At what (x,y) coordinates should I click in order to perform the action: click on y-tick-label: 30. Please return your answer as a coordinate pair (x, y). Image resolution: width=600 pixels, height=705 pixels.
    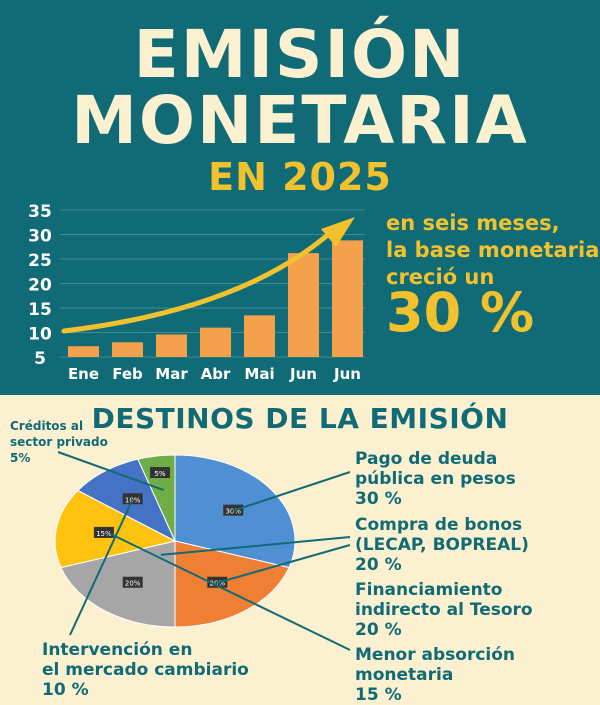
    Looking at the image, I should click on (40, 237).